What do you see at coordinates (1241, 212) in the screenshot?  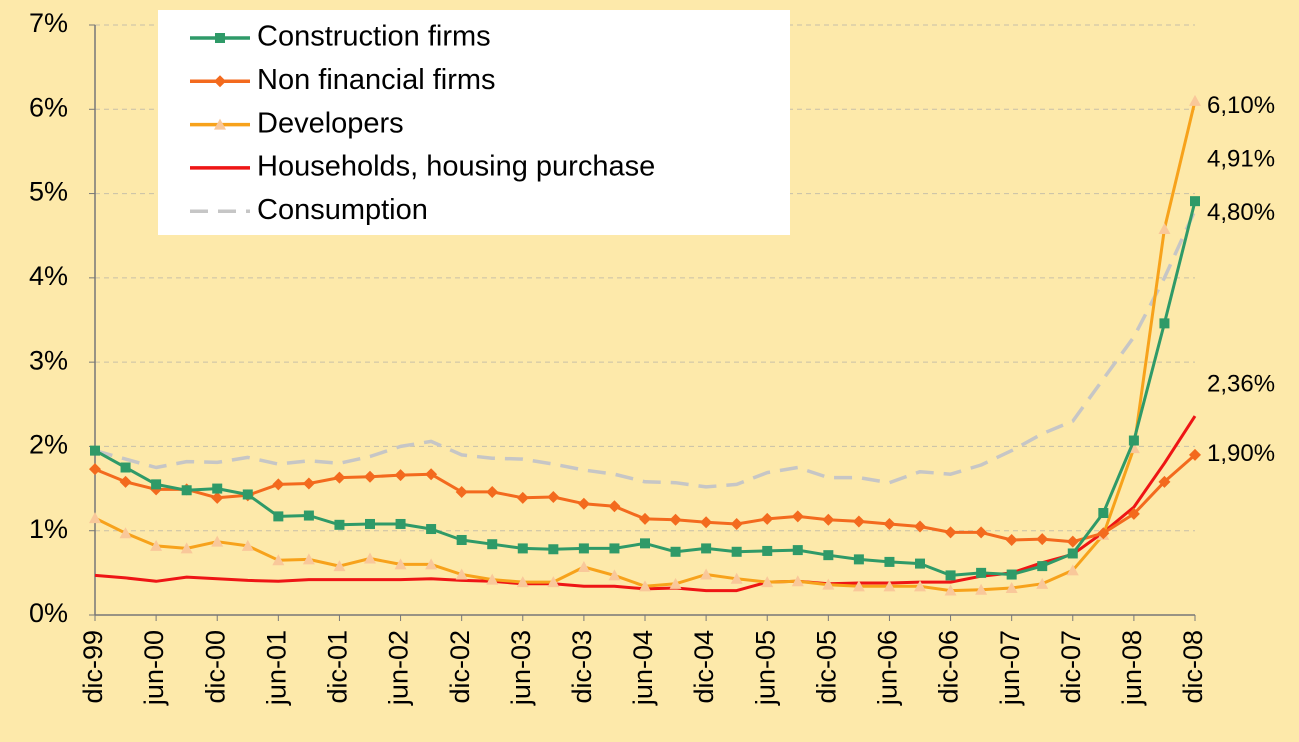 I see `data-label: 4,80%` at bounding box center [1241, 212].